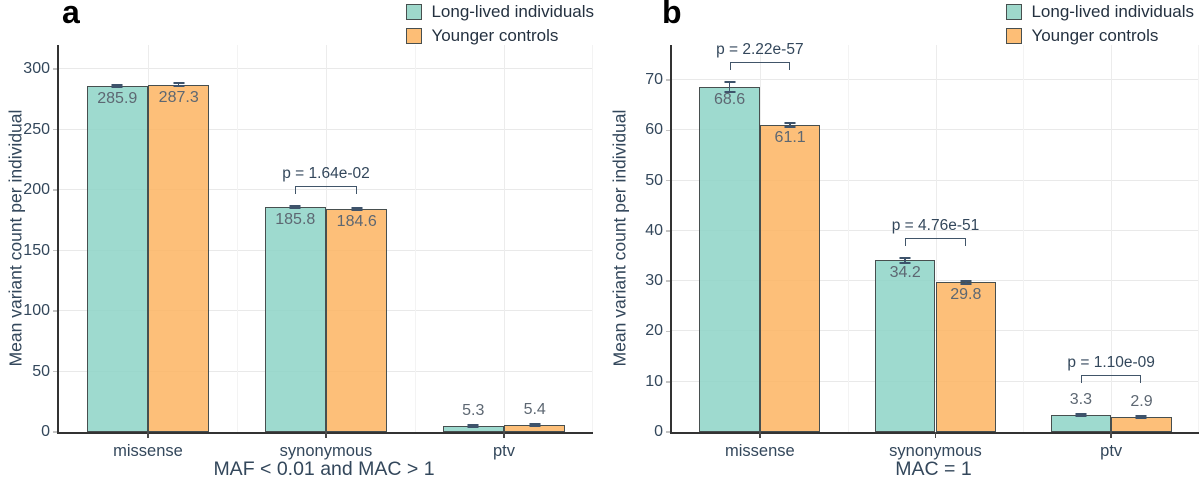 The width and height of the screenshot is (1200, 488). I want to click on x-category-label: missense, so click(759, 451).